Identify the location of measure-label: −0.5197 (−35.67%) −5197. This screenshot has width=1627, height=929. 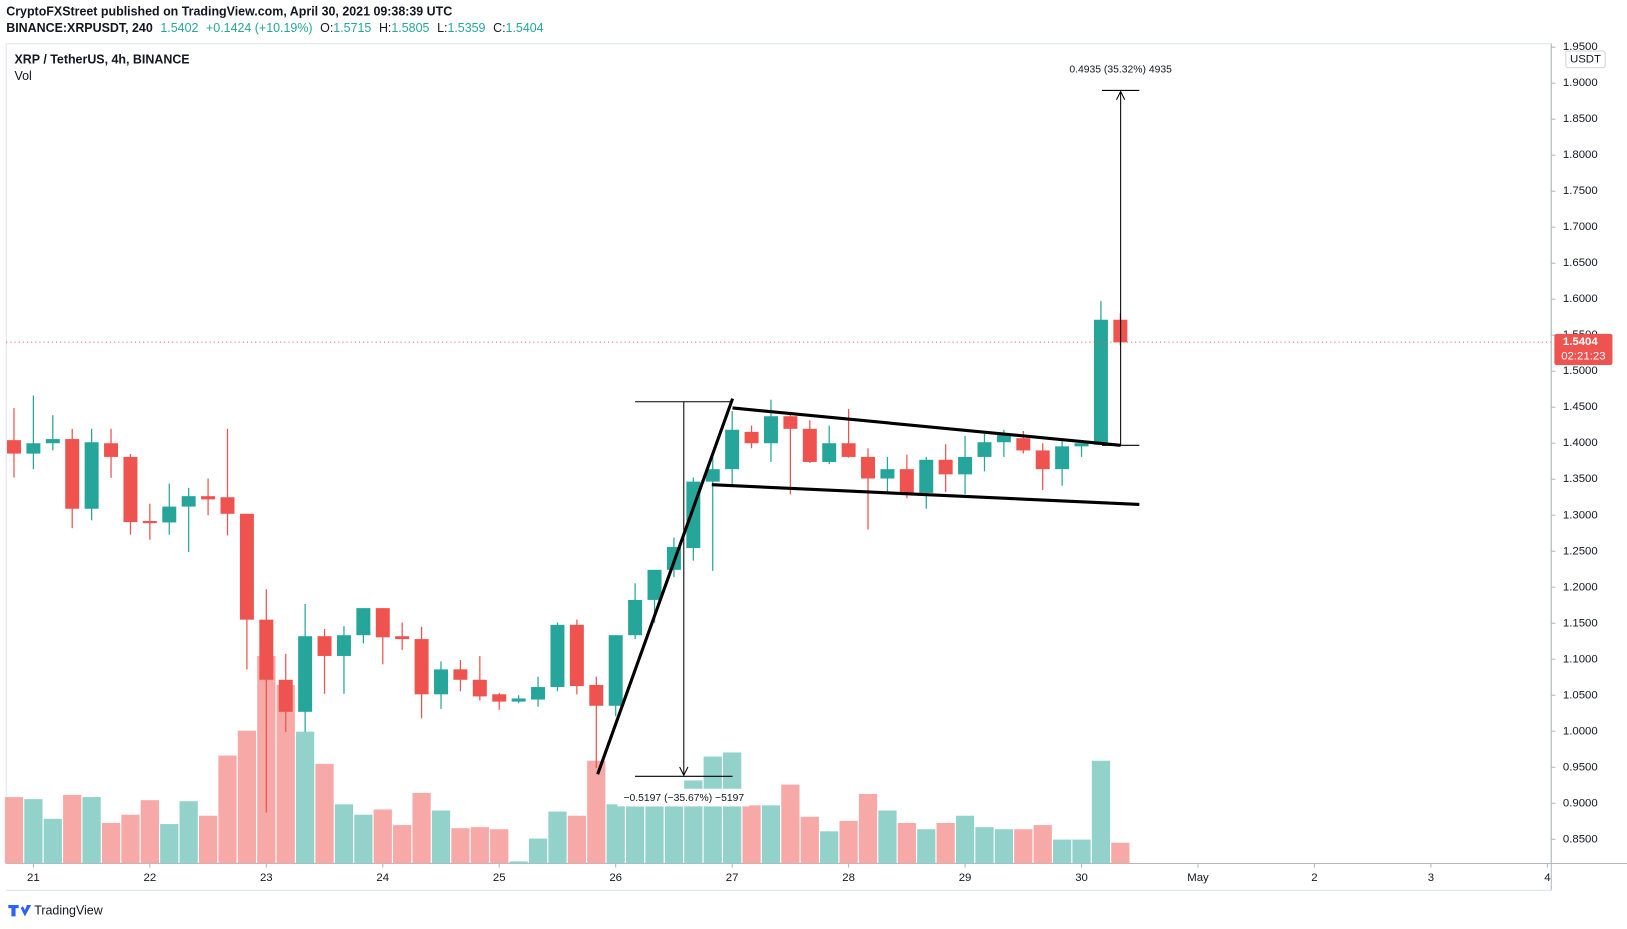
(683, 798).